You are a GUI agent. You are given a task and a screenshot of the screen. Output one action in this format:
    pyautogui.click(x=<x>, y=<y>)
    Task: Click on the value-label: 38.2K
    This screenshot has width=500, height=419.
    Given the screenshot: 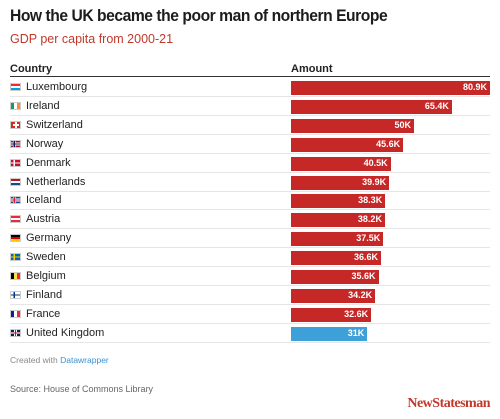 What is the action you would take?
    pyautogui.click(x=369, y=219)
    